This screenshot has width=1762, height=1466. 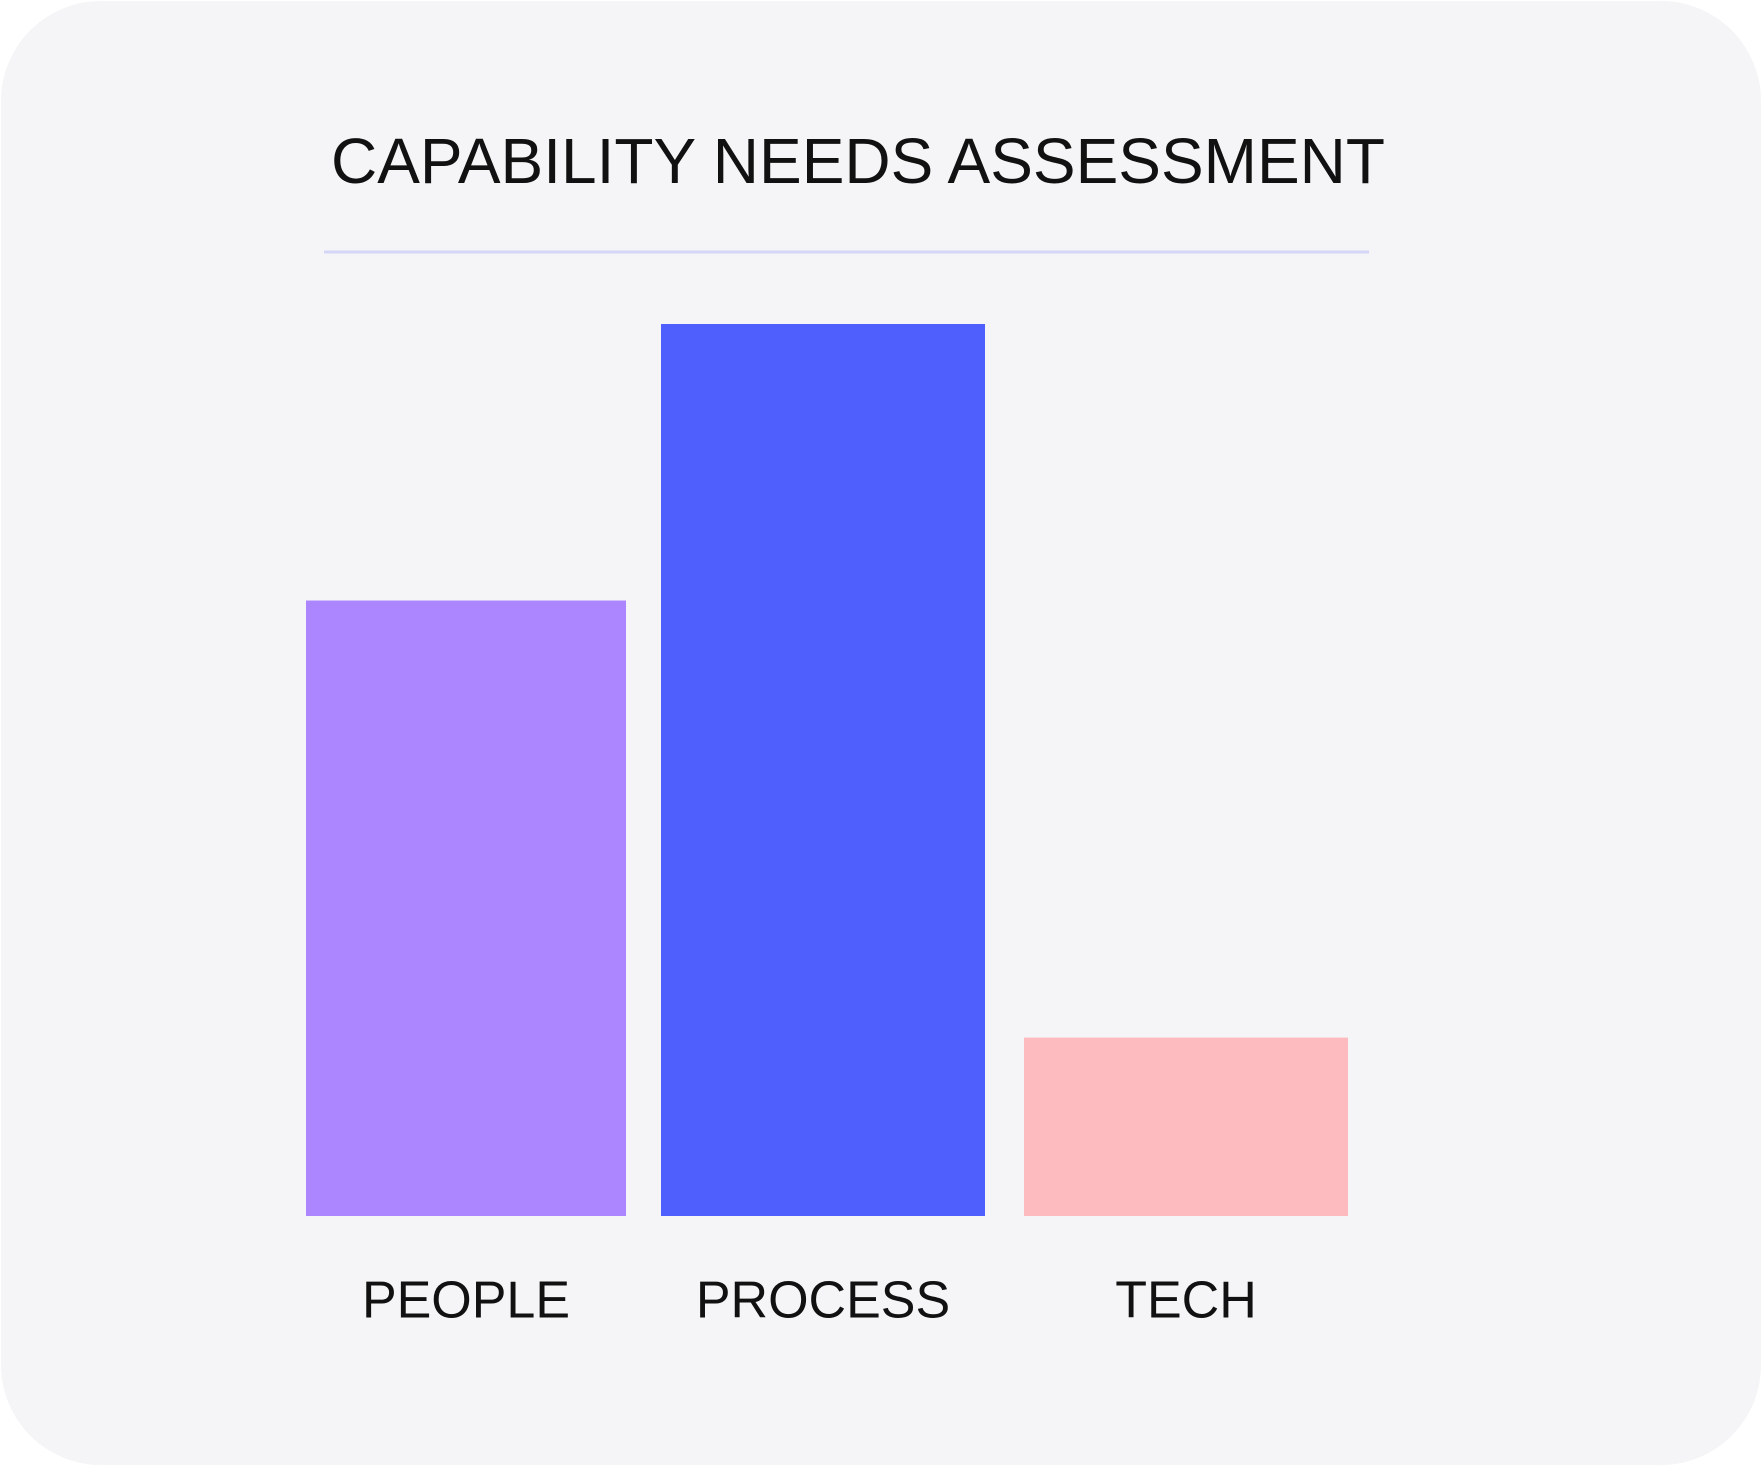 I want to click on x-tick-label: PROCESS, so click(x=823, y=1301).